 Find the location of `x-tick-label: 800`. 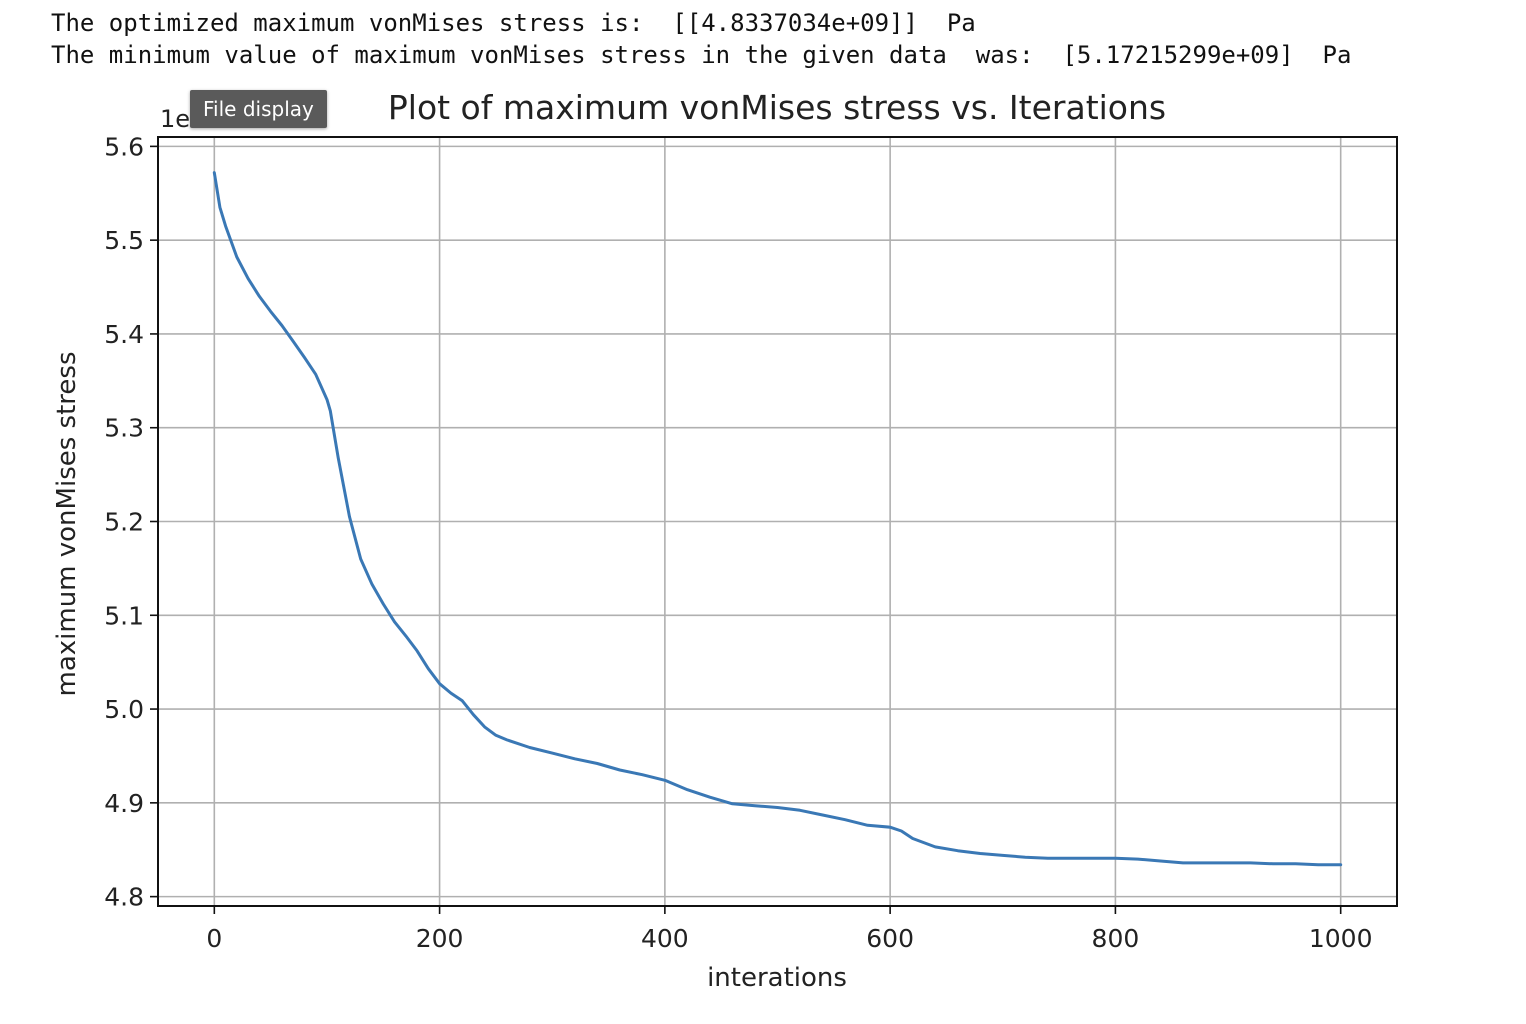

x-tick-label: 800 is located at coordinates (1116, 938).